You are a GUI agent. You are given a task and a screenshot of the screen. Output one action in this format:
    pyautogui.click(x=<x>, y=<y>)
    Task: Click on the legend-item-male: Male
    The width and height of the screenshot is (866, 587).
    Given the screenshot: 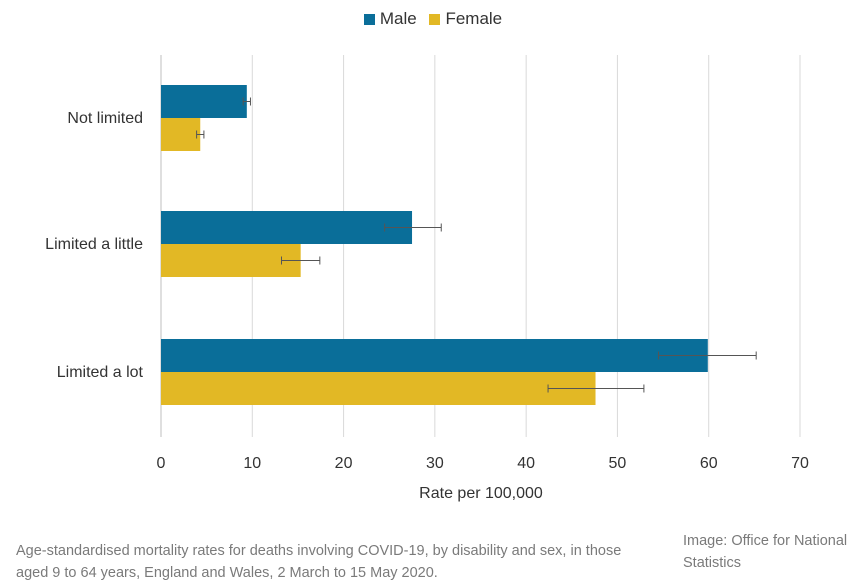 What is the action you would take?
    pyautogui.click(x=390, y=18)
    